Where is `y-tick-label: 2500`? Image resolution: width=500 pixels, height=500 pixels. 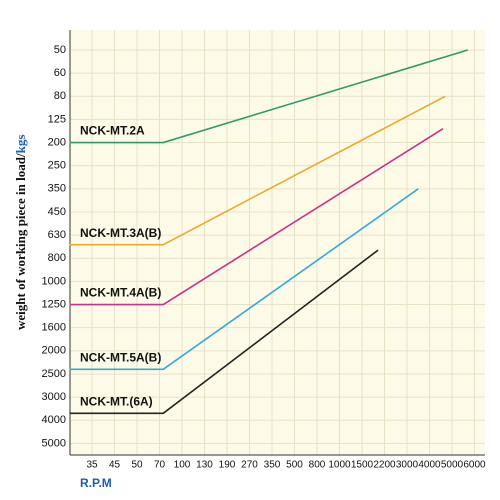
y-tick-label: 2500 is located at coordinates (54, 374).